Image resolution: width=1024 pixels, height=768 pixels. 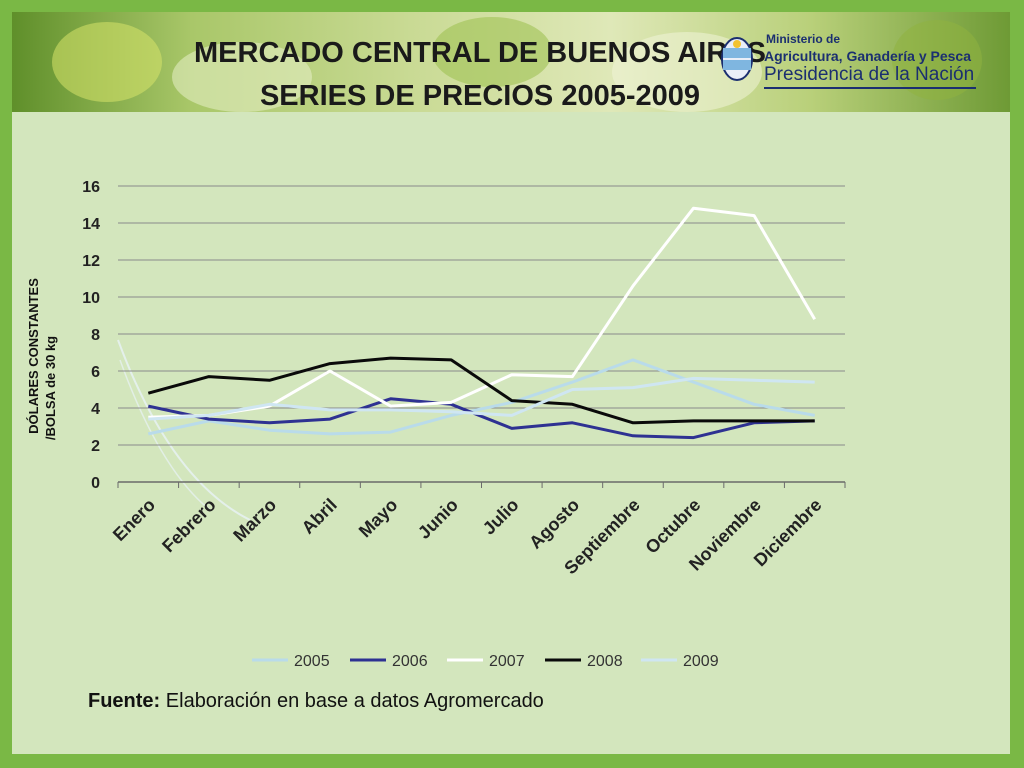 I want to click on y-axis-label-line-2: /BOLSA de 30 kg, so click(x=50, y=388).